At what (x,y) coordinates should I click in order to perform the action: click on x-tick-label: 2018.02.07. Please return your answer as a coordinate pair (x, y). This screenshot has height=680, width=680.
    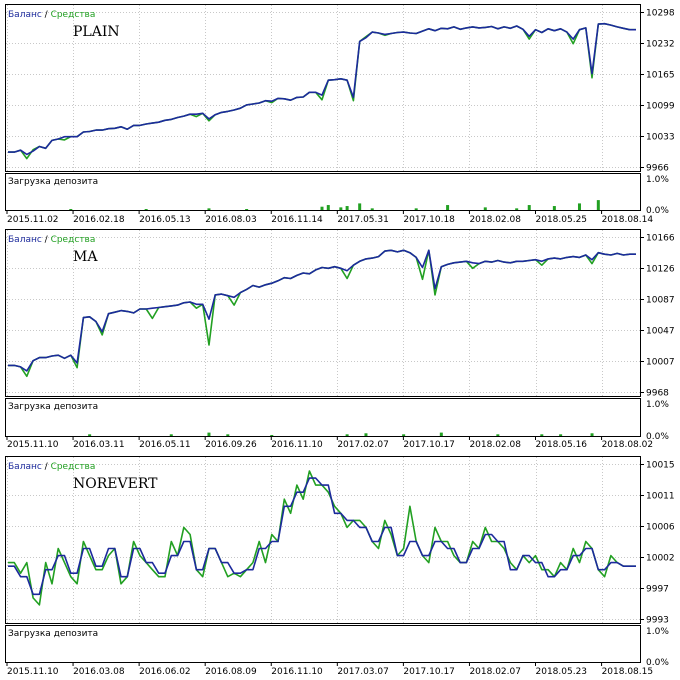
    Looking at the image, I should click on (495, 672).